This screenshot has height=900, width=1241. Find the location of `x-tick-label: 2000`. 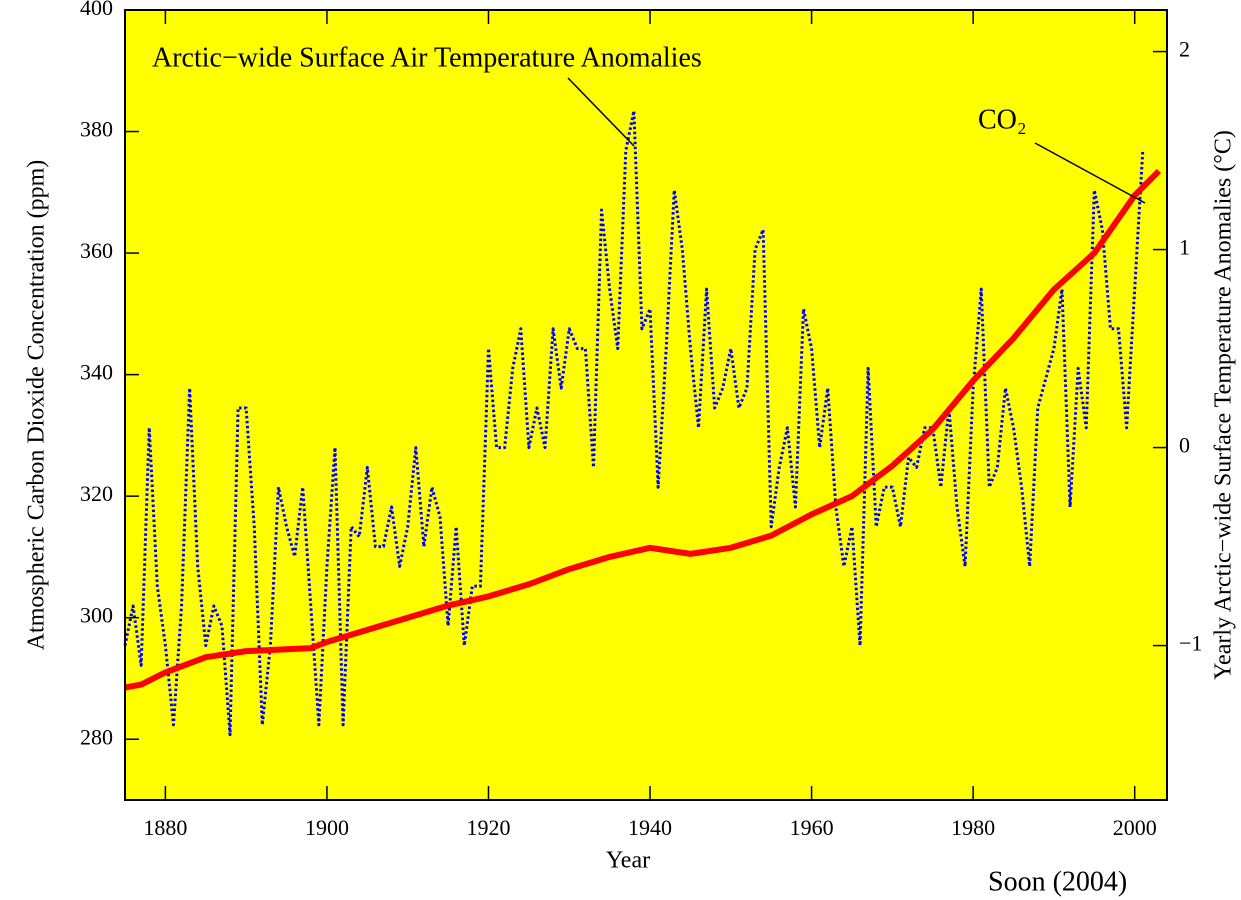

x-tick-label: 2000 is located at coordinates (1135, 827).